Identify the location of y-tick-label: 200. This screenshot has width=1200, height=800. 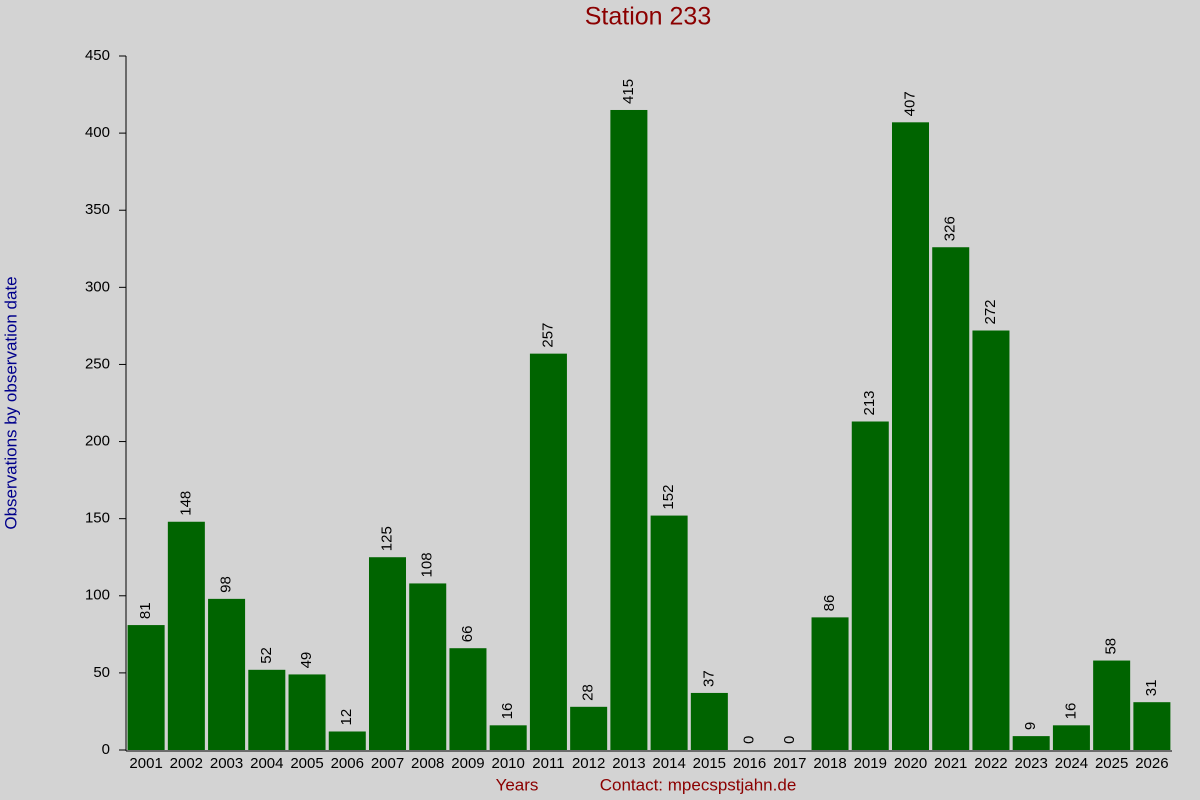
(97, 441).